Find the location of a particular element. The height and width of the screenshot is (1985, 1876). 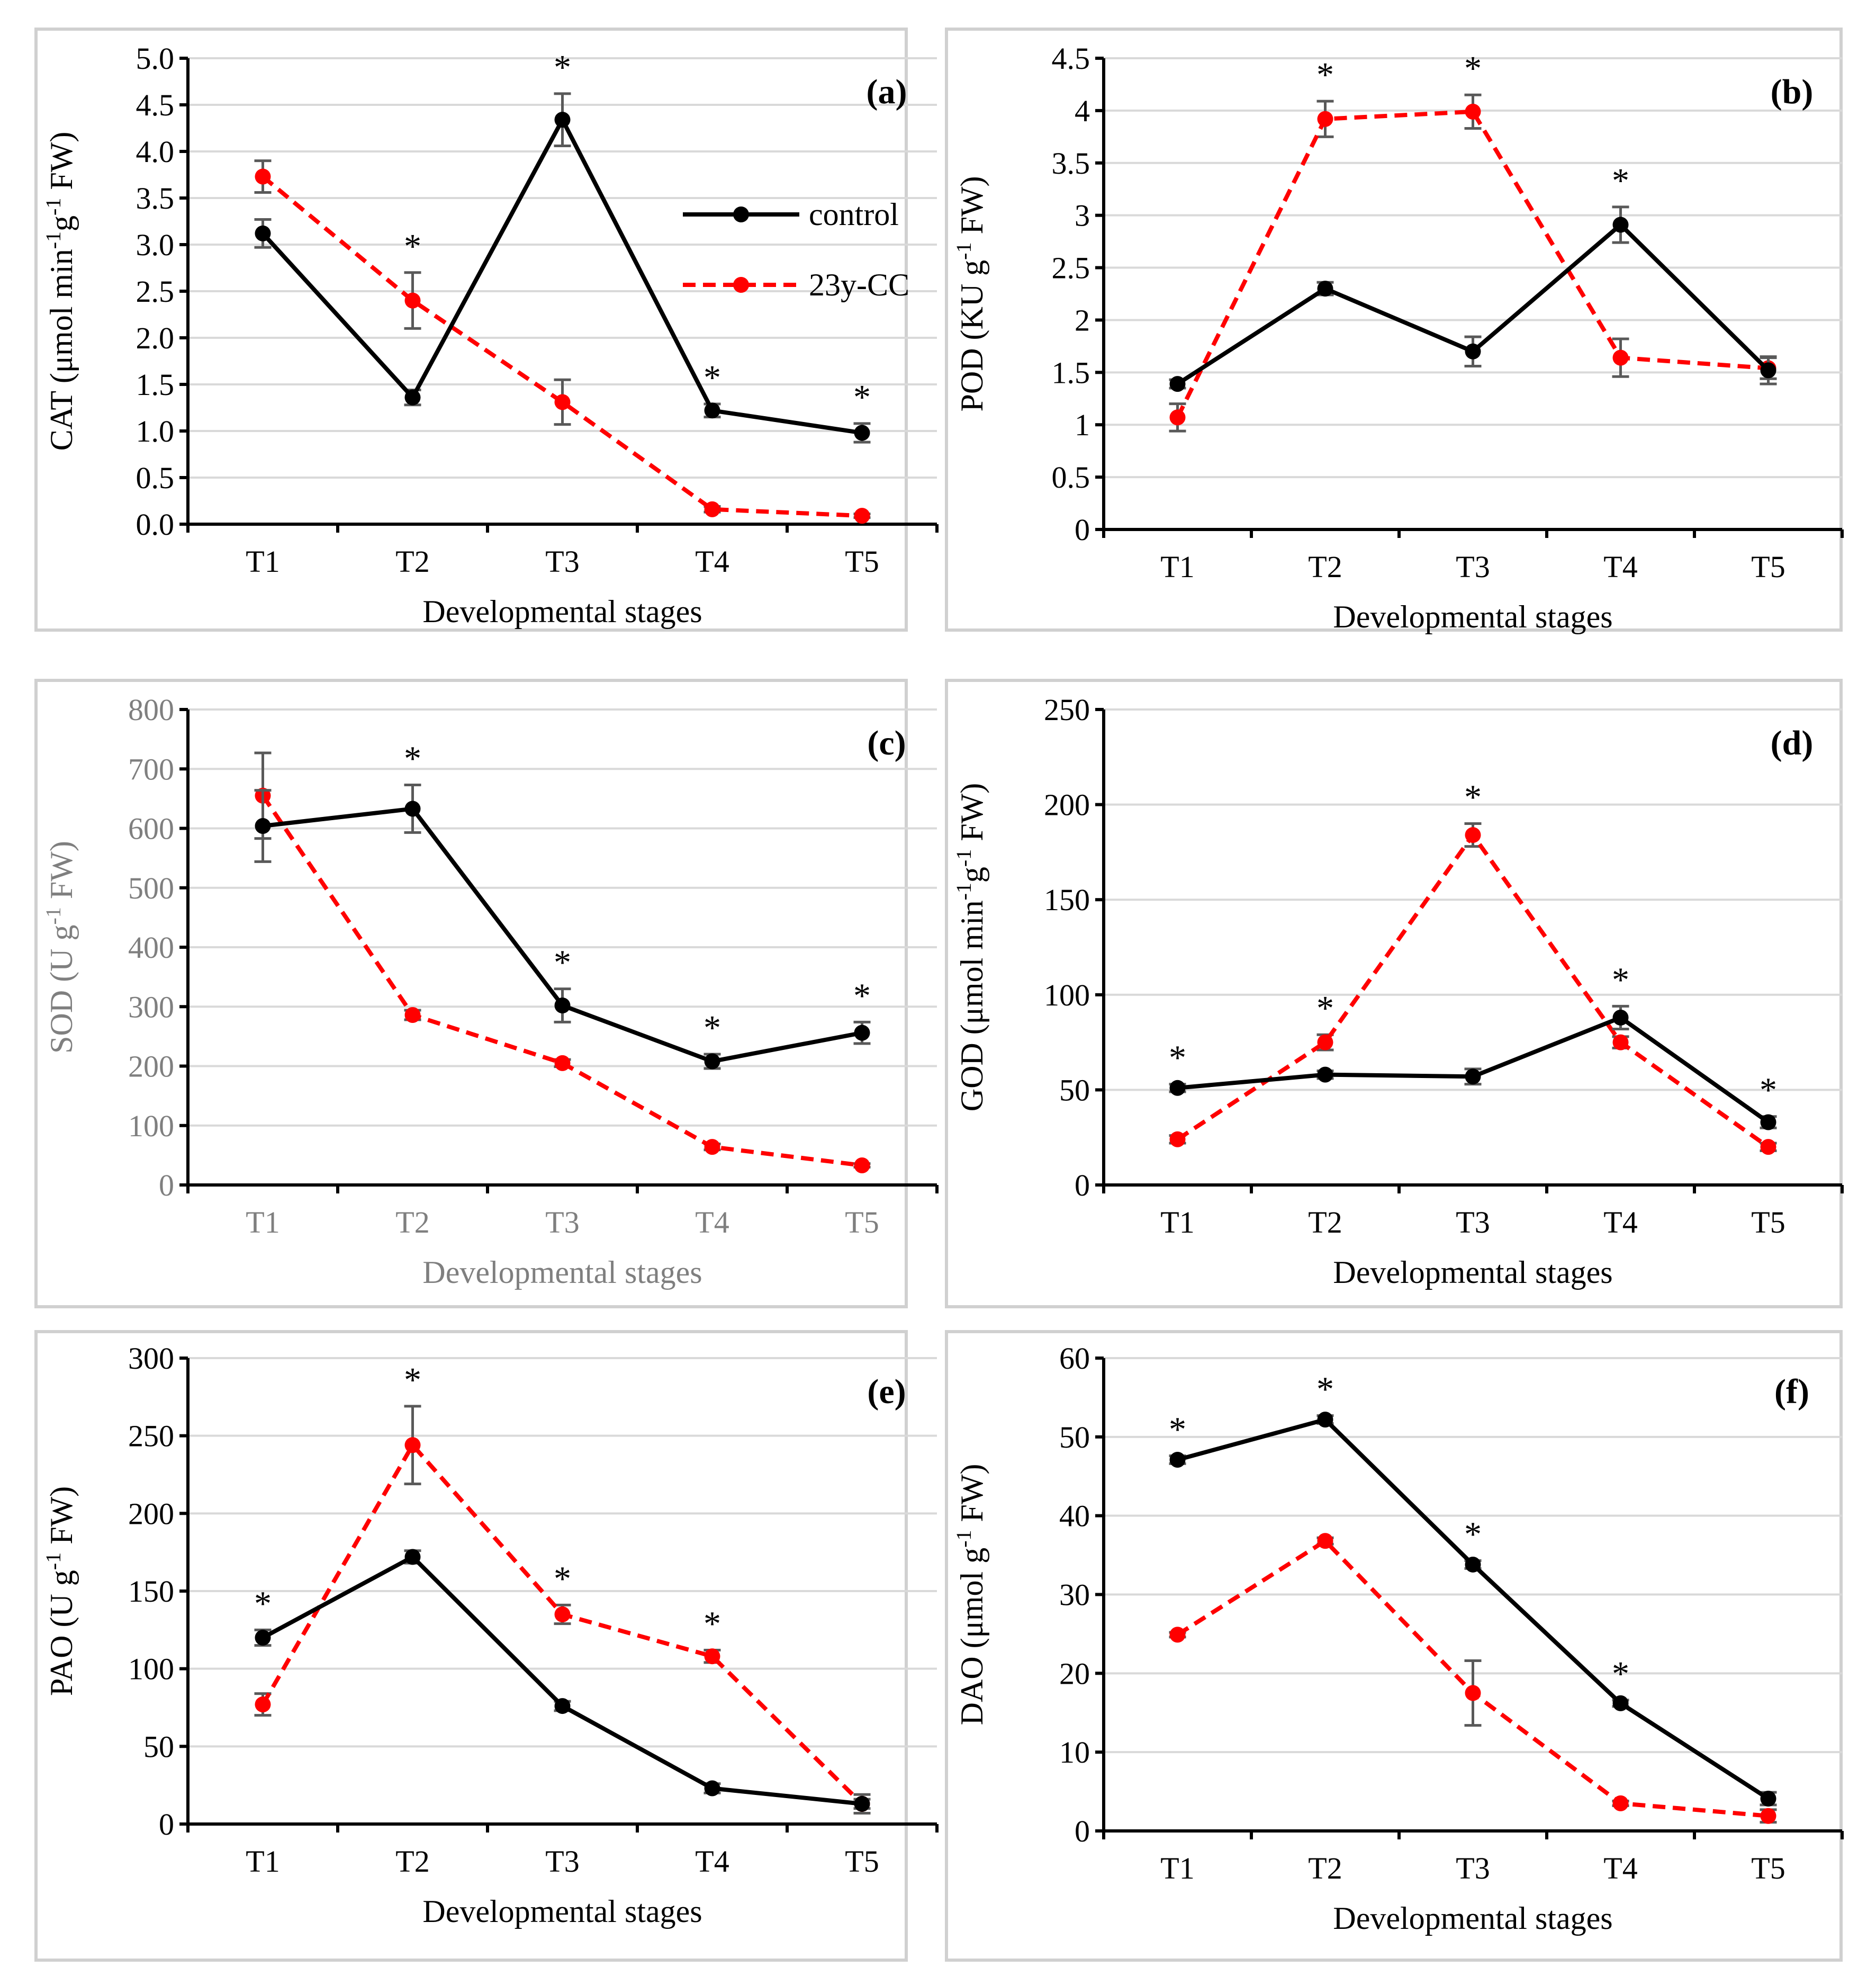

panel-label: (e) is located at coordinates (886, 1391).